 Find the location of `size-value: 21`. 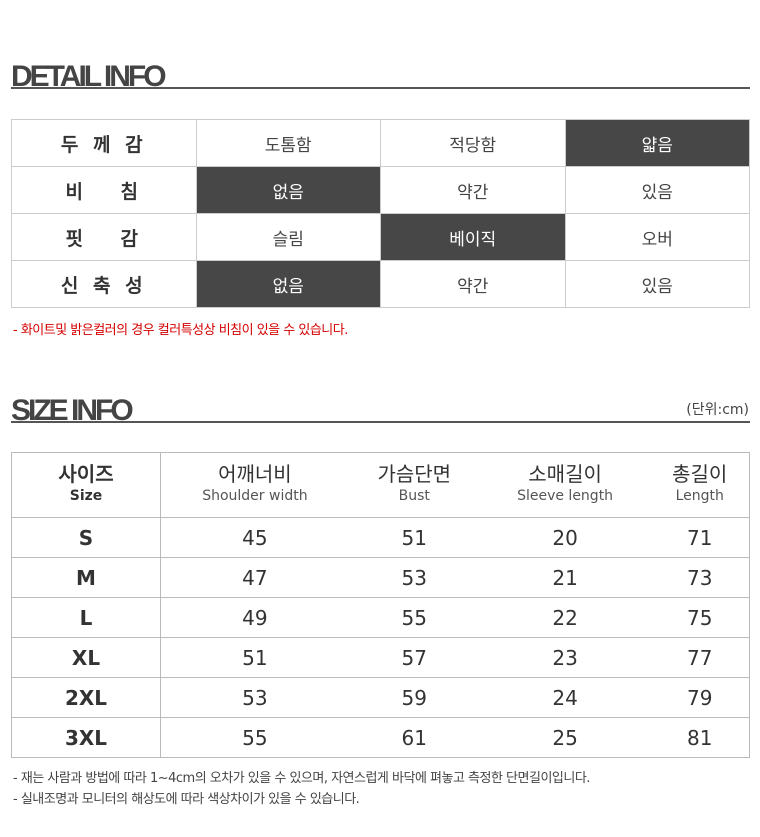

size-value: 21 is located at coordinates (565, 577).